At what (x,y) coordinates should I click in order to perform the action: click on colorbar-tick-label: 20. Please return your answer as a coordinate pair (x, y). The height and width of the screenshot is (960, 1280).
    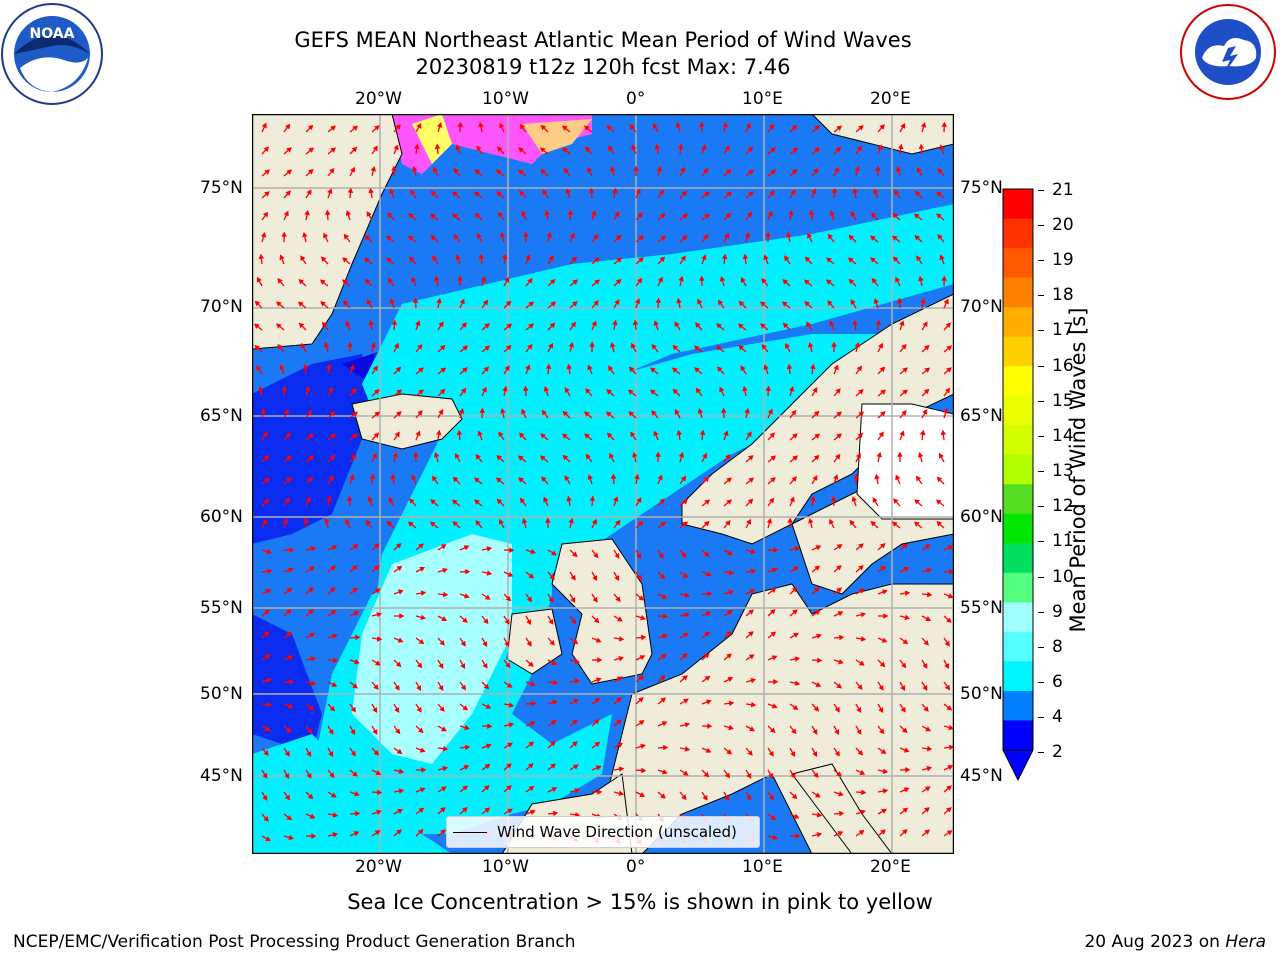
    Looking at the image, I should click on (1063, 225).